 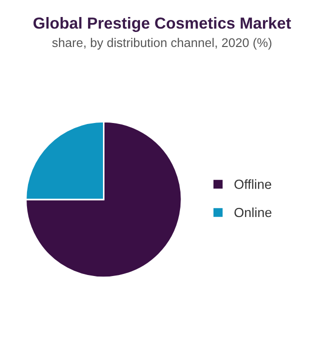 I want to click on legend-label: Offline, so click(x=253, y=184).